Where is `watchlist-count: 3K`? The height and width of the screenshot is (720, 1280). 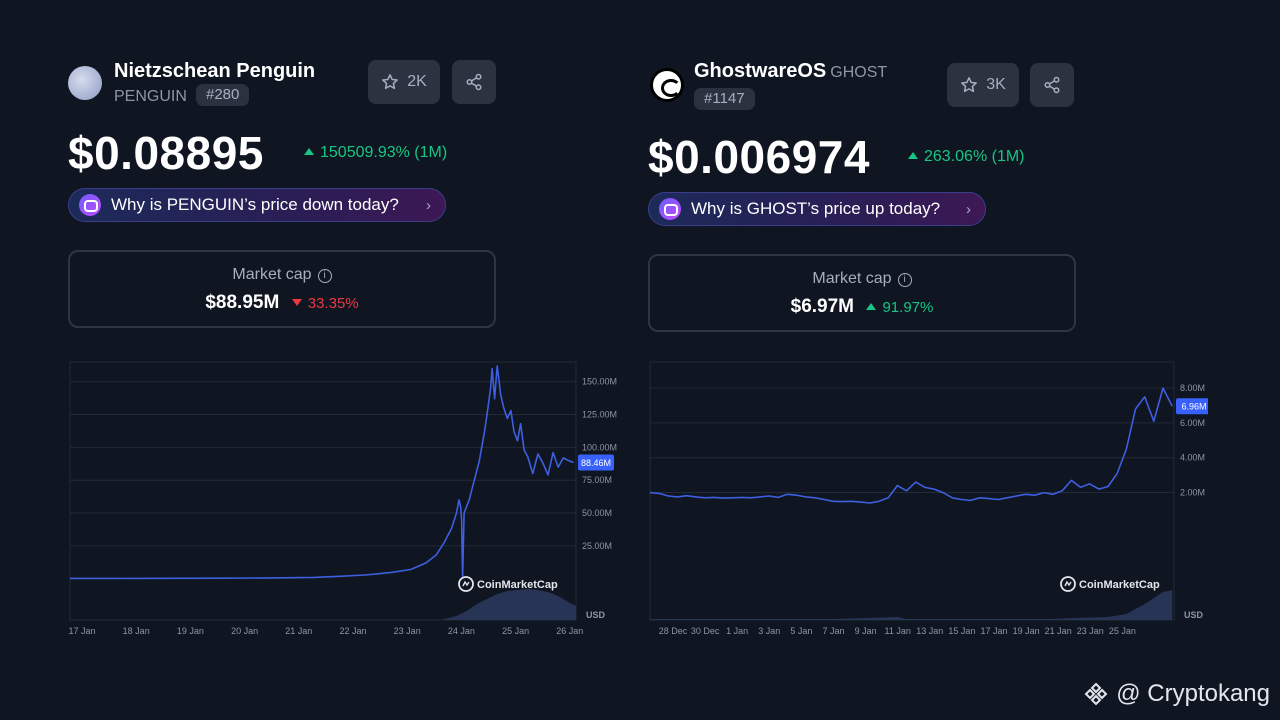 watchlist-count: 3K is located at coordinates (996, 84).